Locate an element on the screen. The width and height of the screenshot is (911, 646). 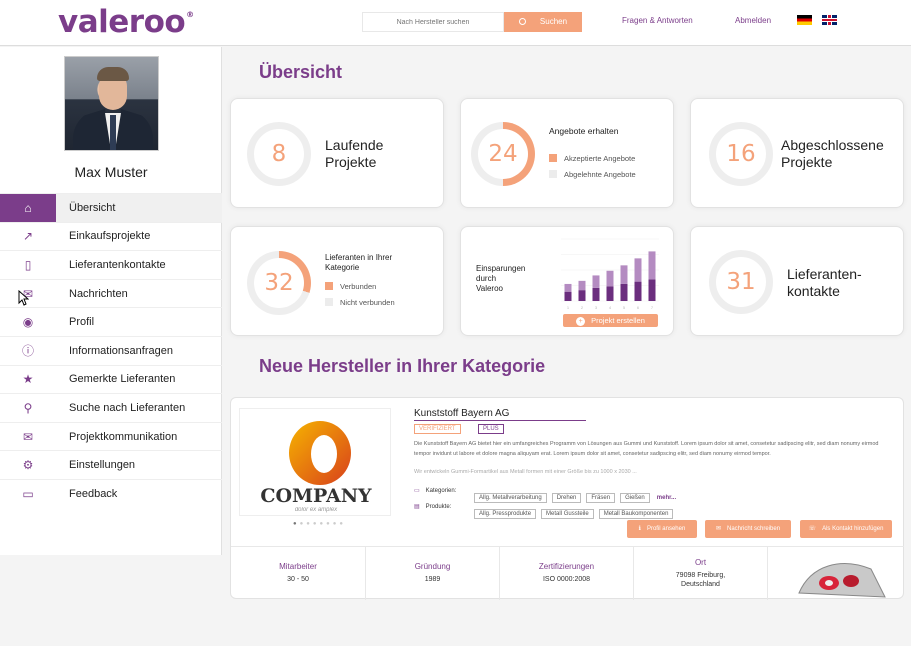
running-projects-card: 8 Laufende Projekte is located at coordinates (337, 153).